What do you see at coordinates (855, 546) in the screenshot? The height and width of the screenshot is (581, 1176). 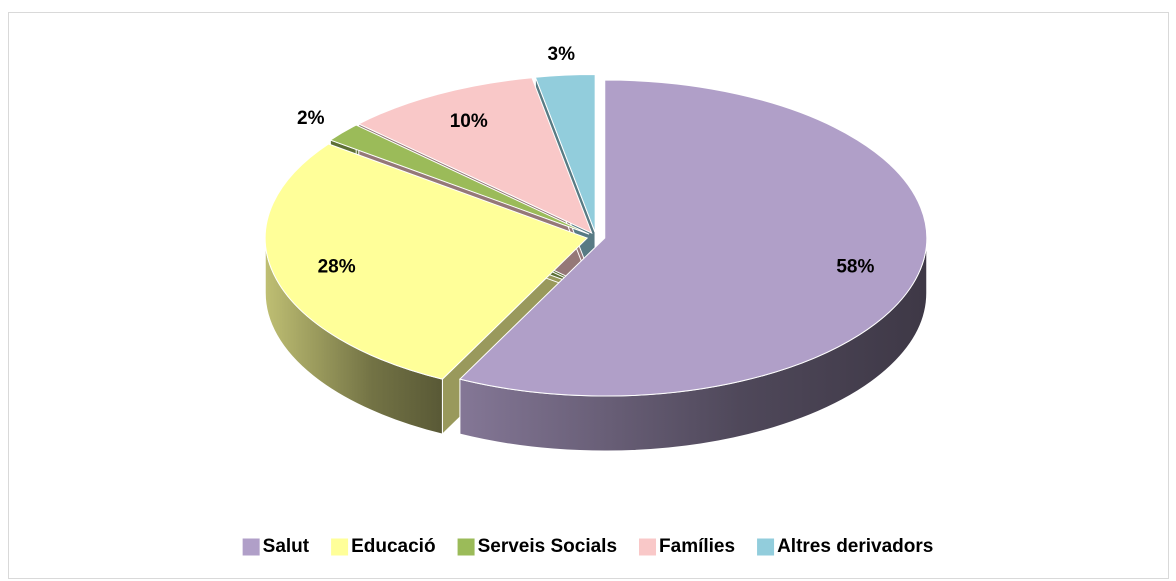 I see `legend-label: Altres derivadors` at bounding box center [855, 546].